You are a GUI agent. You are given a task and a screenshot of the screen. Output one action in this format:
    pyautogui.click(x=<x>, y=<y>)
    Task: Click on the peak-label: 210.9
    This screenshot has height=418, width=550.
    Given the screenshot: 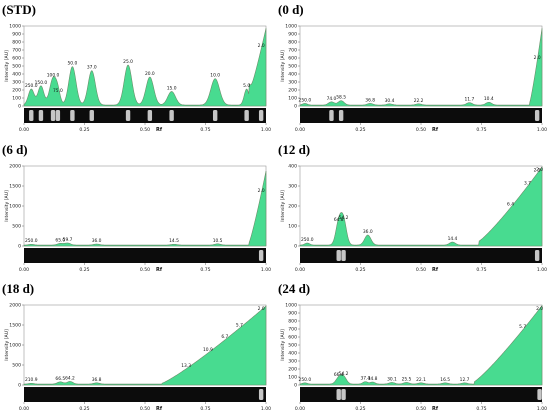 What is the action you would take?
    pyautogui.click(x=31, y=380)
    